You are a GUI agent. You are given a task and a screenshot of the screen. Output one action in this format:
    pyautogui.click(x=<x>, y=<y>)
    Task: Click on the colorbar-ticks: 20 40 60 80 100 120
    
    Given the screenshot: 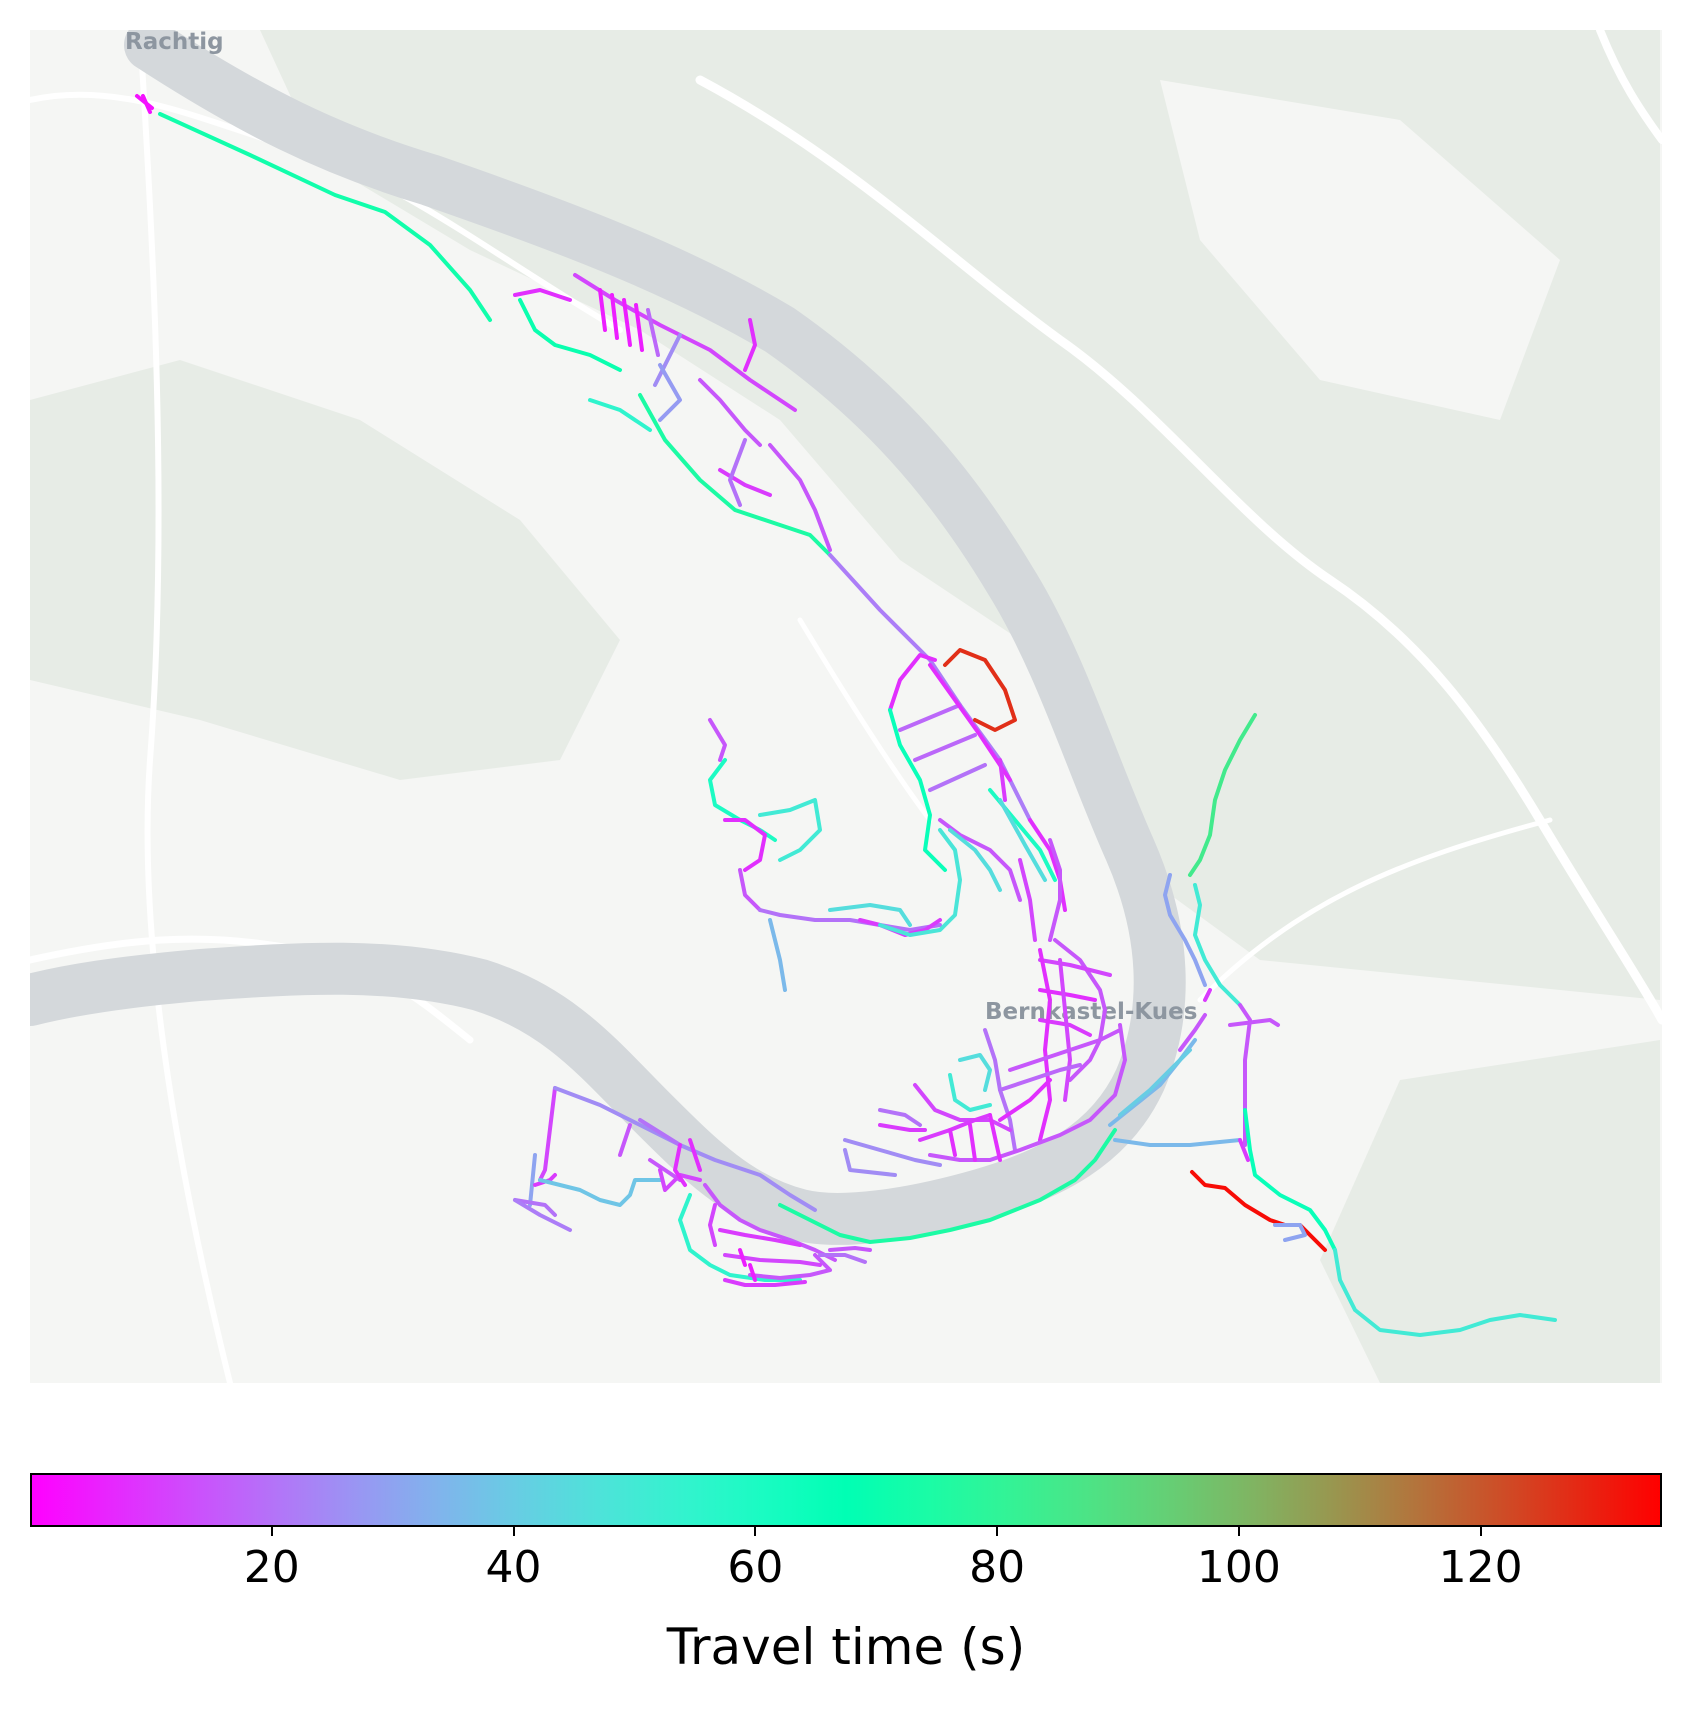 What is the action you would take?
    pyautogui.click(x=846, y=1560)
    